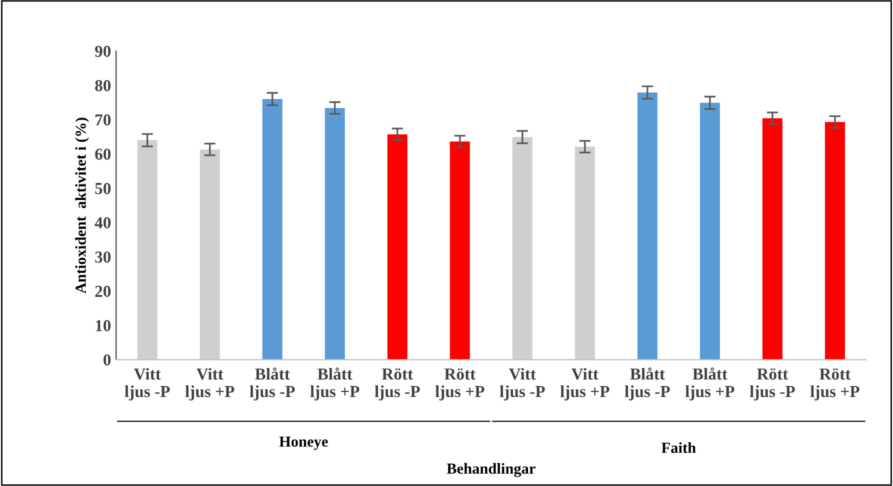 The height and width of the screenshot is (486, 893). What do you see at coordinates (107, 360) in the screenshot?
I see `y-tick-label: 0` at bounding box center [107, 360].